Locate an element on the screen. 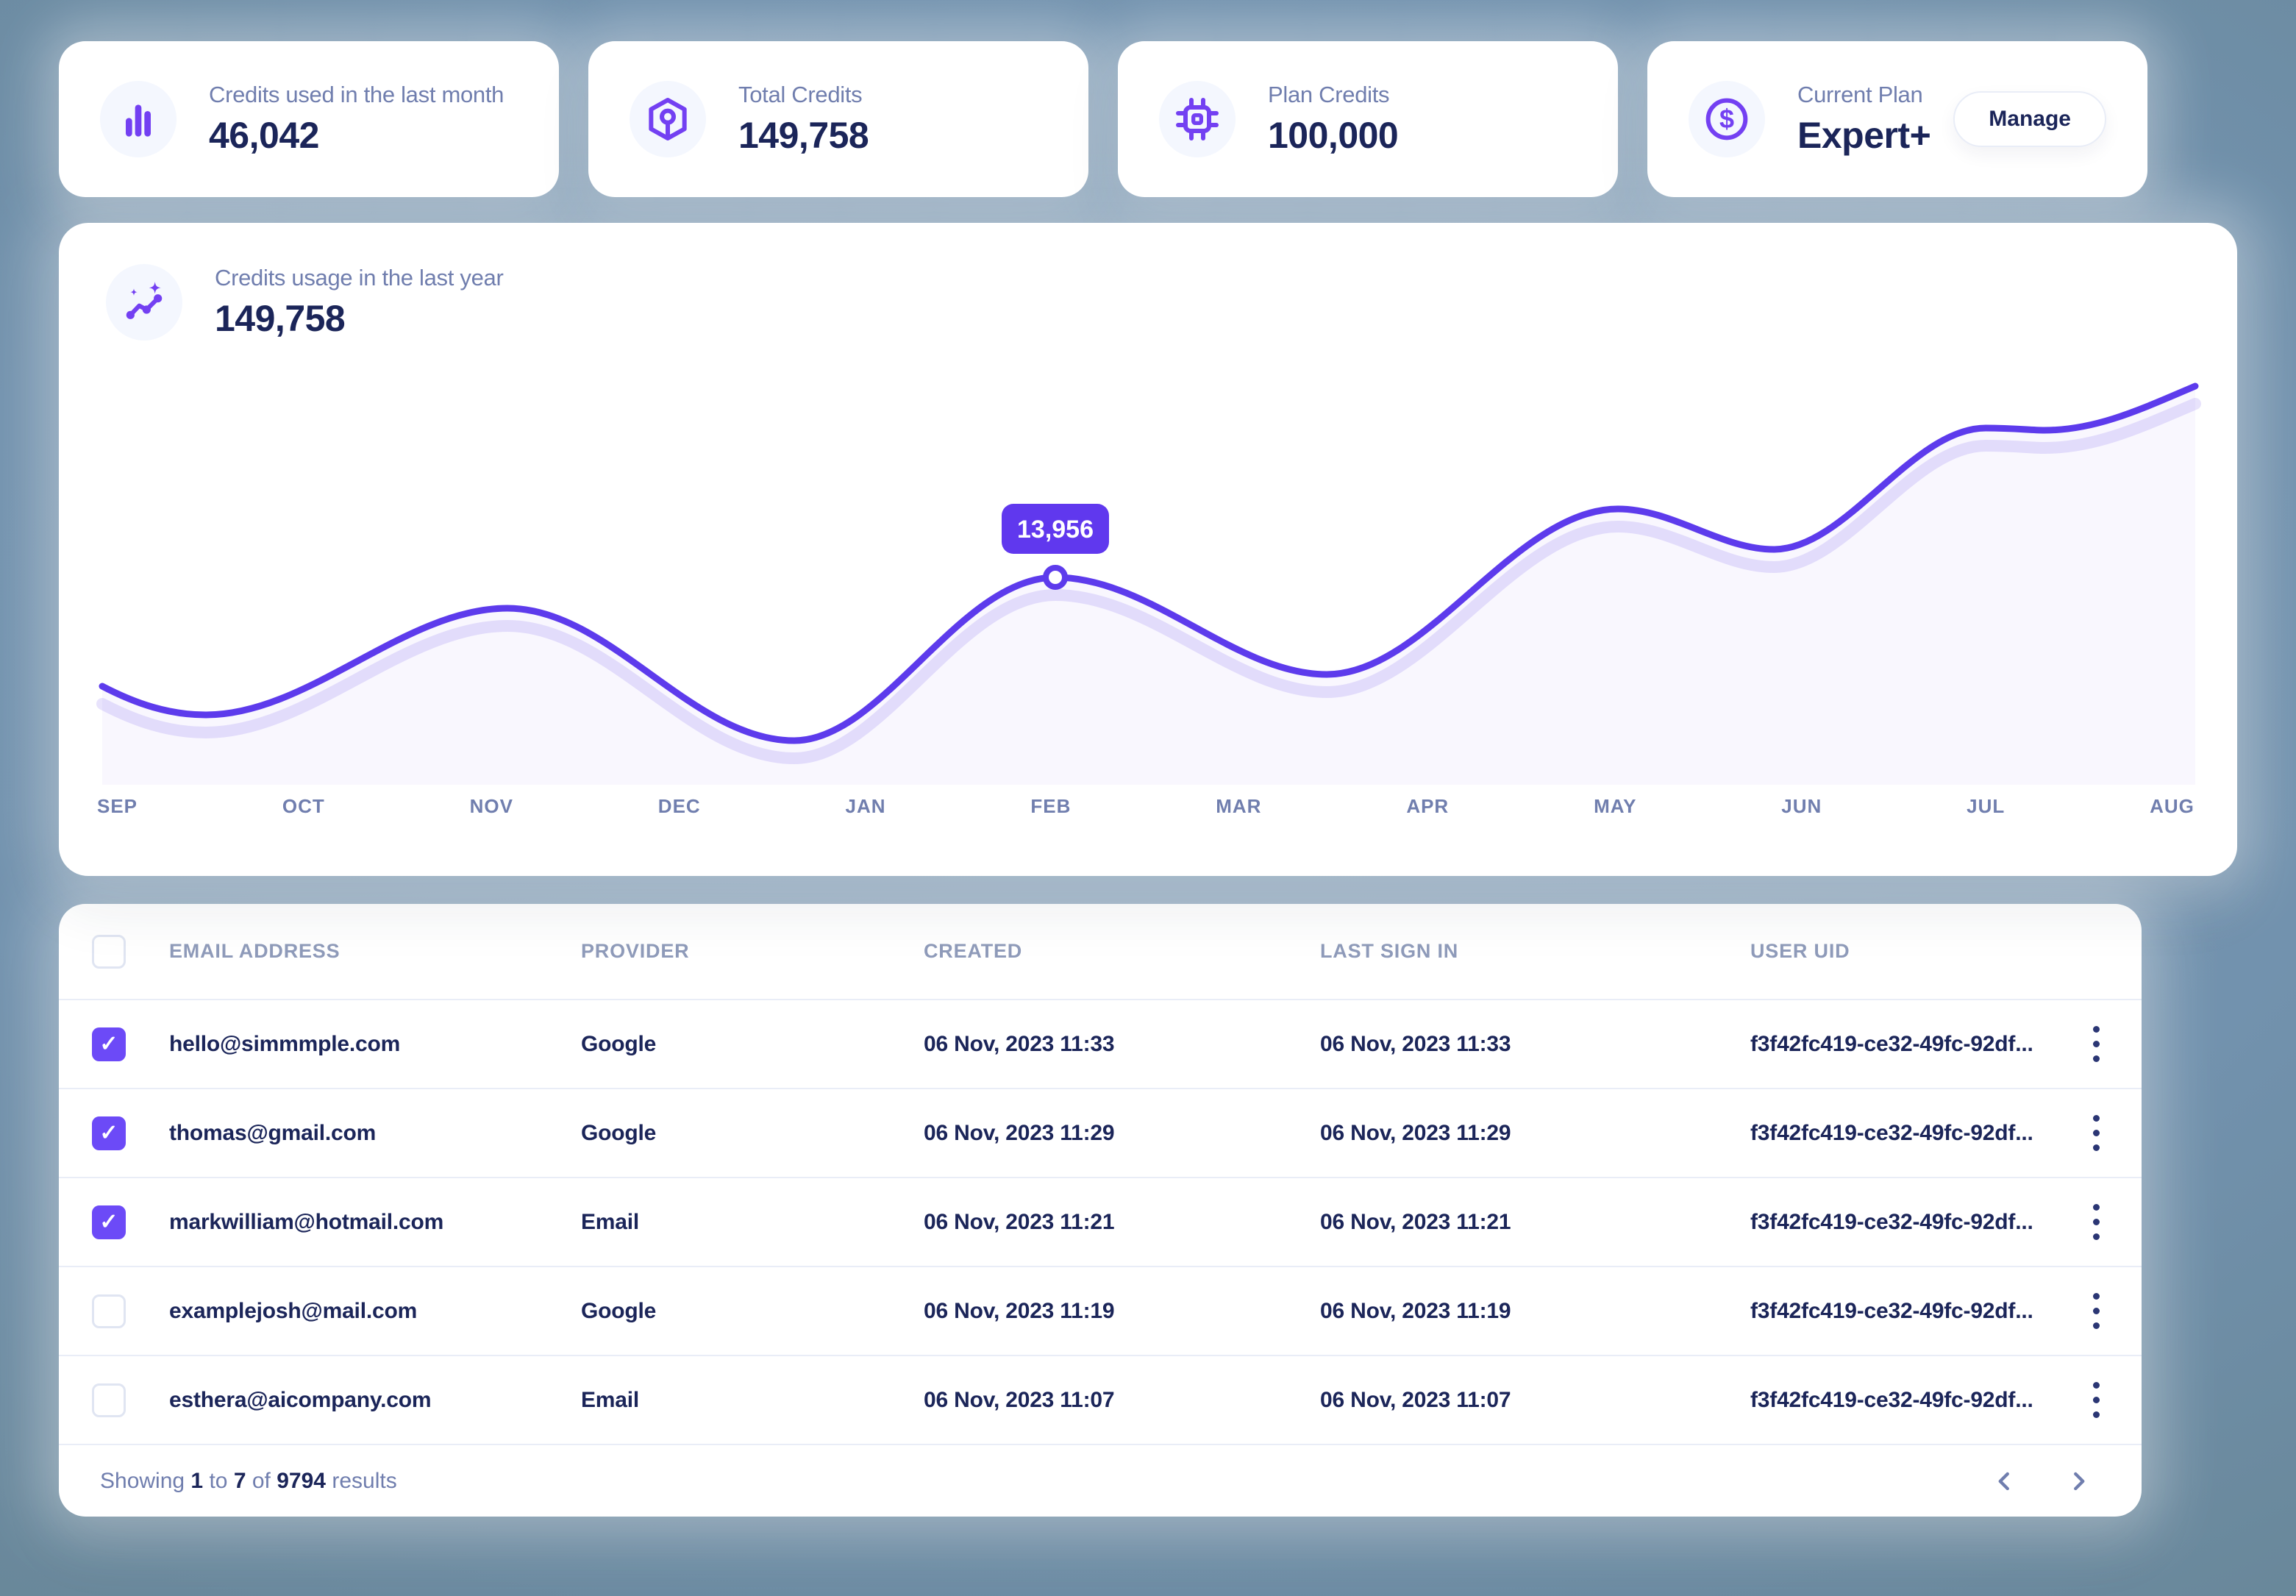 The image size is (2296, 1596). stat-text: Current Plan Expert+ is located at coordinates (1864, 119).